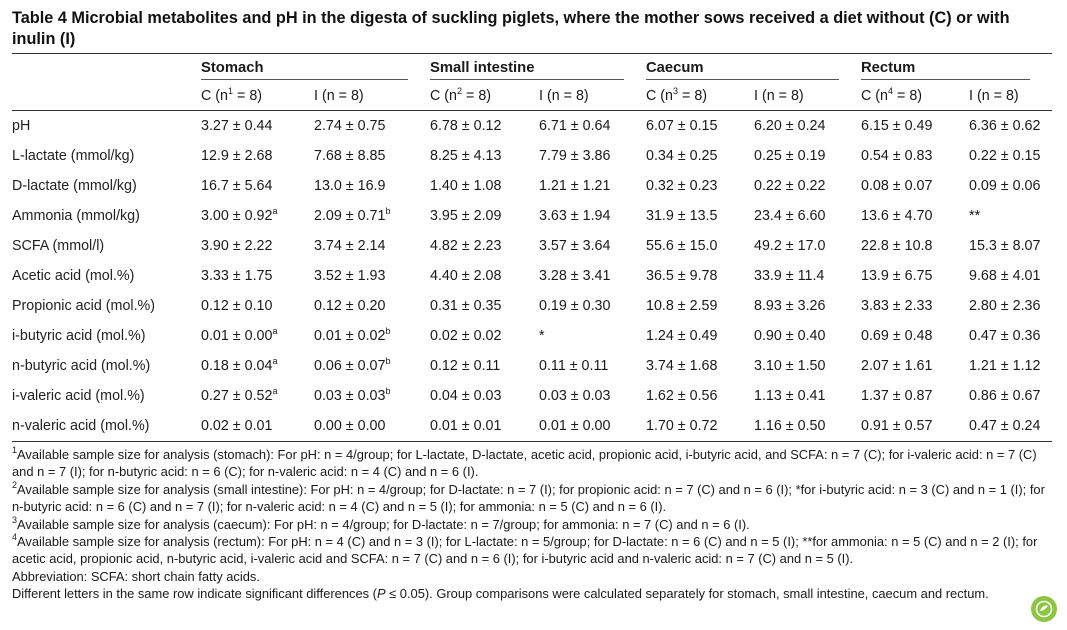  Describe the element at coordinates (350, 126) in the screenshot. I see `table-cell: 2.74 ± 0.75` at that location.